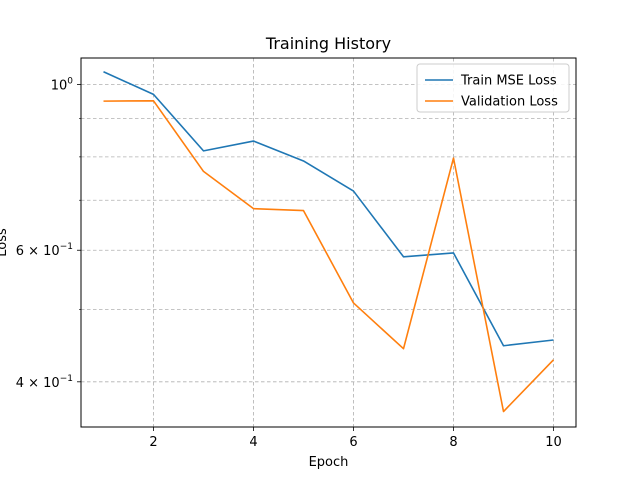 This screenshot has width=640, height=480. I want to click on legend-box, so click(493, 88).